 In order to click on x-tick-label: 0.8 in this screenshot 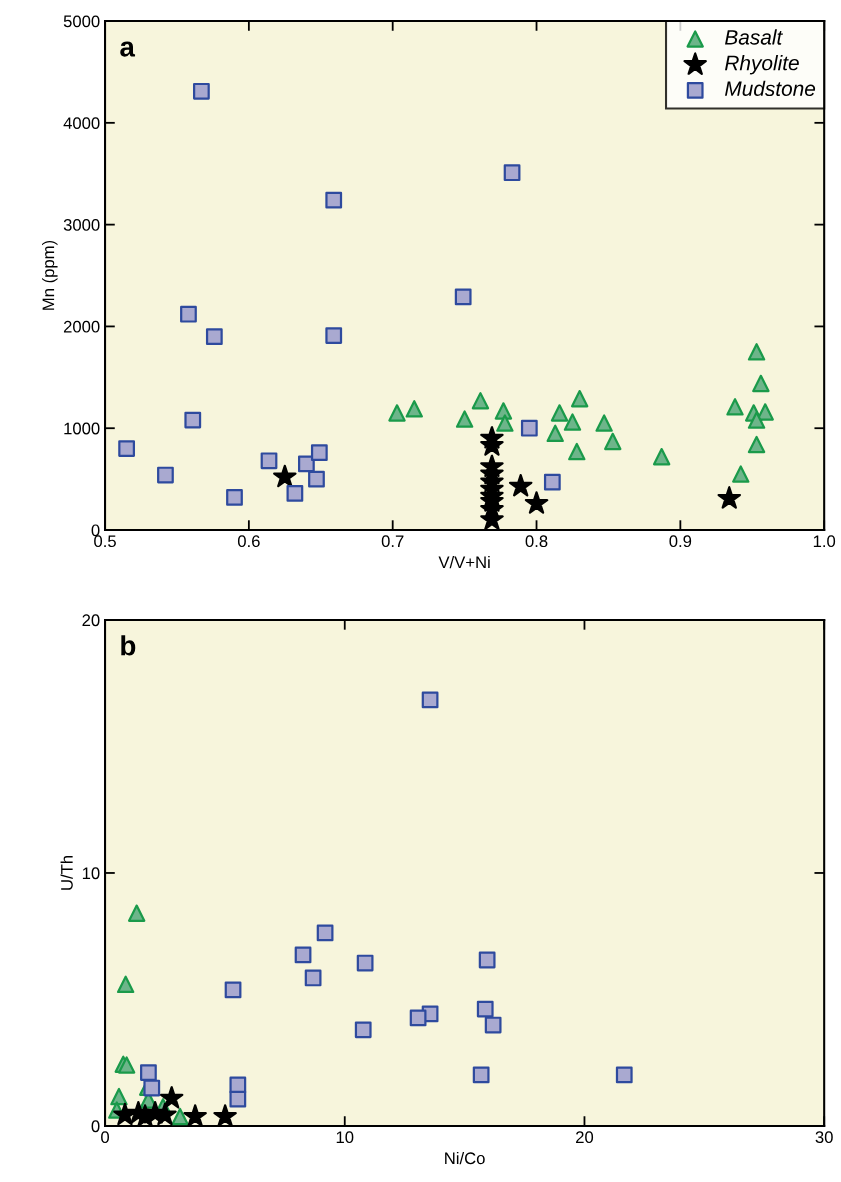, I will do `click(536, 541)`.